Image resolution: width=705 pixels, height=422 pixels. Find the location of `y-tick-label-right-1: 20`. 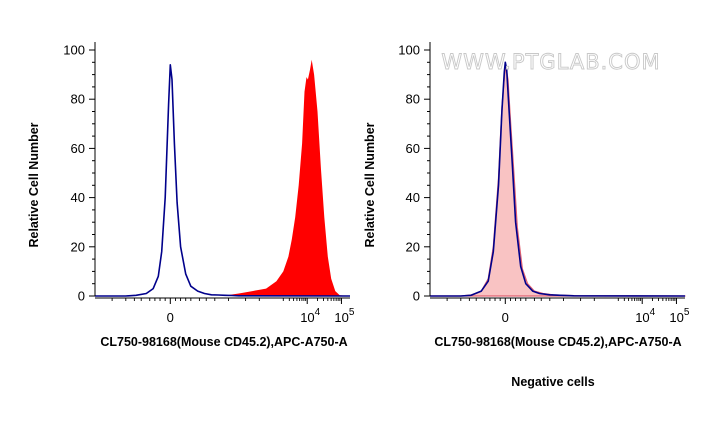

y-tick-label-right-1: 20 is located at coordinates (413, 246).